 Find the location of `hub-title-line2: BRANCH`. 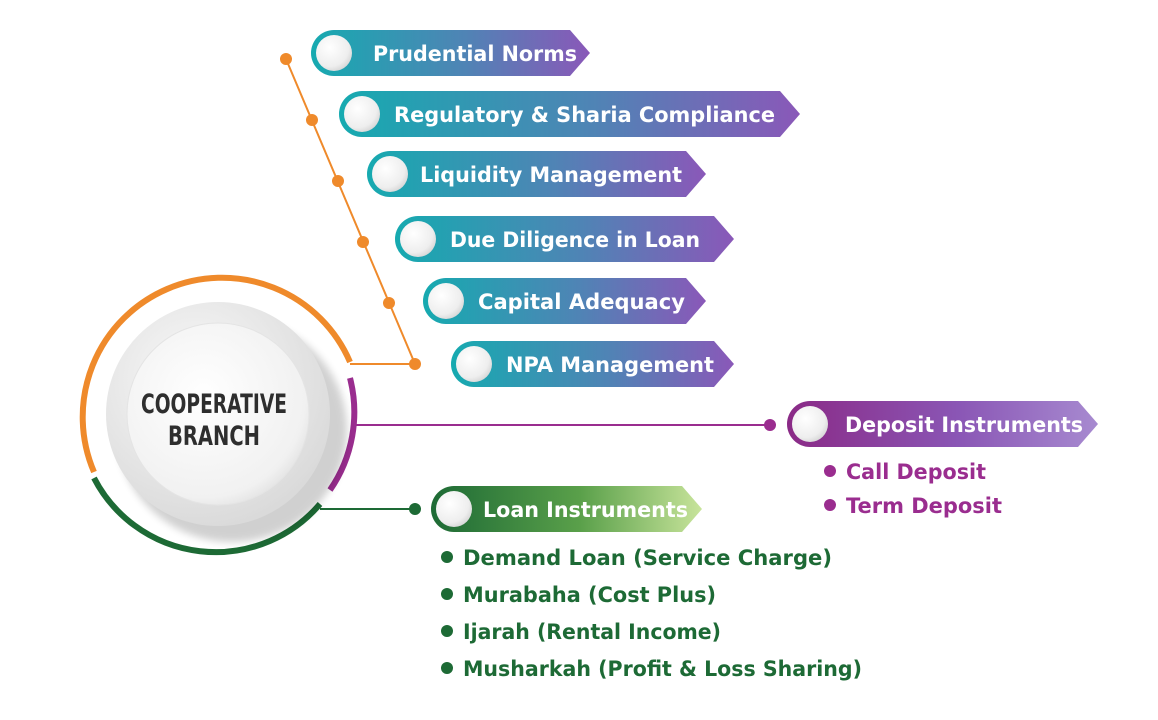

hub-title-line2: BRANCH is located at coordinates (214, 436).